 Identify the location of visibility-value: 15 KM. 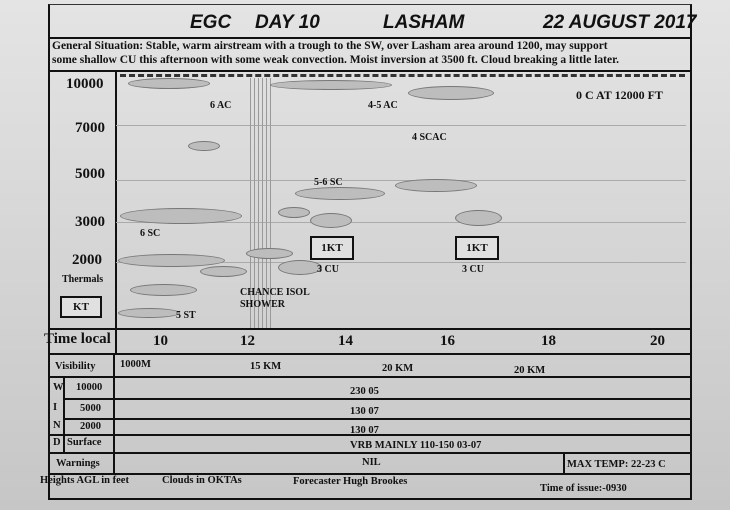
(266, 366).